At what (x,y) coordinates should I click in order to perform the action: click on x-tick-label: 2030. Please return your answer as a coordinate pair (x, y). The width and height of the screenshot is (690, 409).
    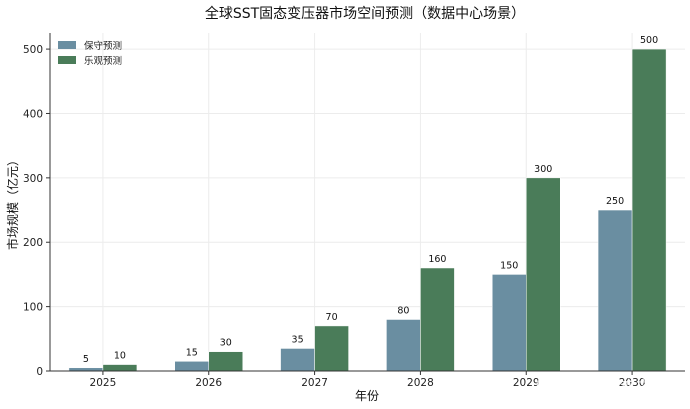
    Looking at the image, I should click on (632, 383).